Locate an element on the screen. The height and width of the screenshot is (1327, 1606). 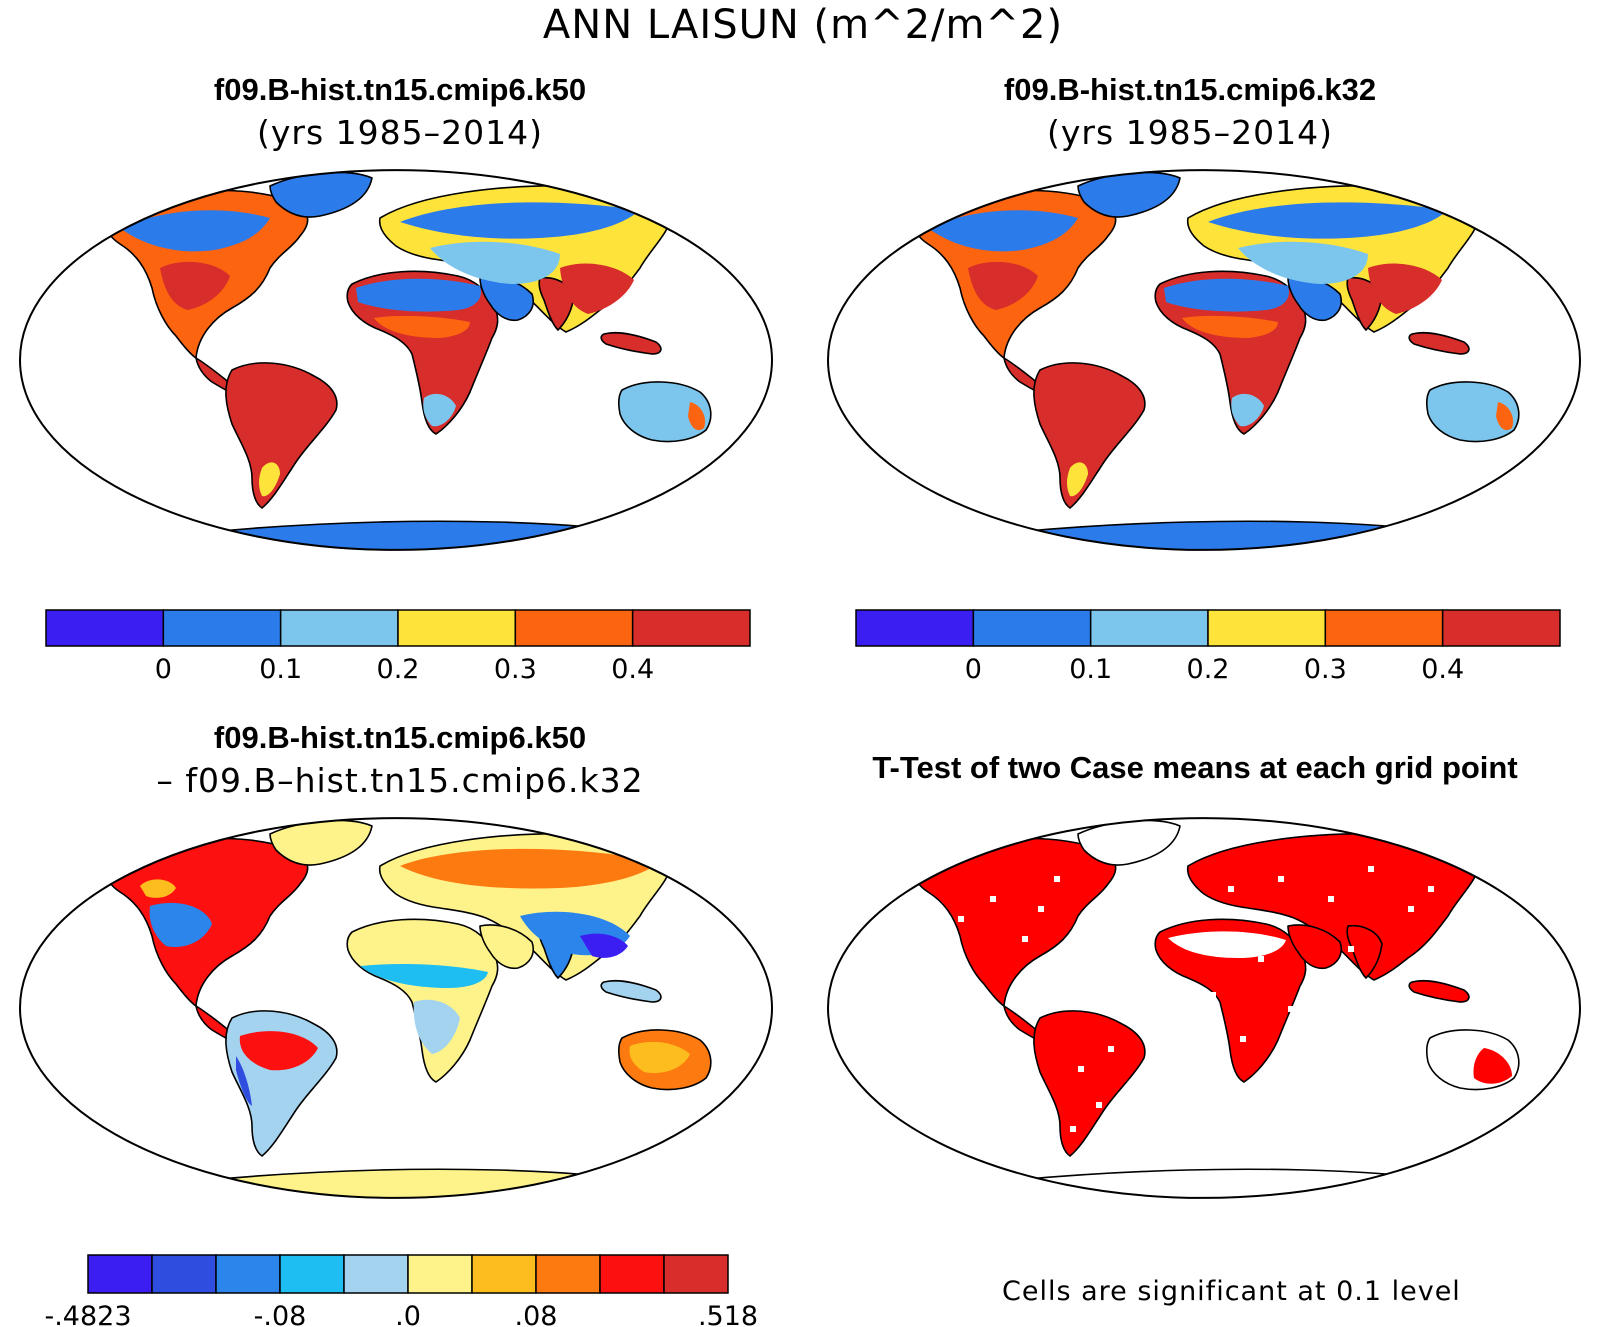
panel-2-title: f09.B-hist.tn15.cmip6.k32 is located at coordinates (1190, 89).